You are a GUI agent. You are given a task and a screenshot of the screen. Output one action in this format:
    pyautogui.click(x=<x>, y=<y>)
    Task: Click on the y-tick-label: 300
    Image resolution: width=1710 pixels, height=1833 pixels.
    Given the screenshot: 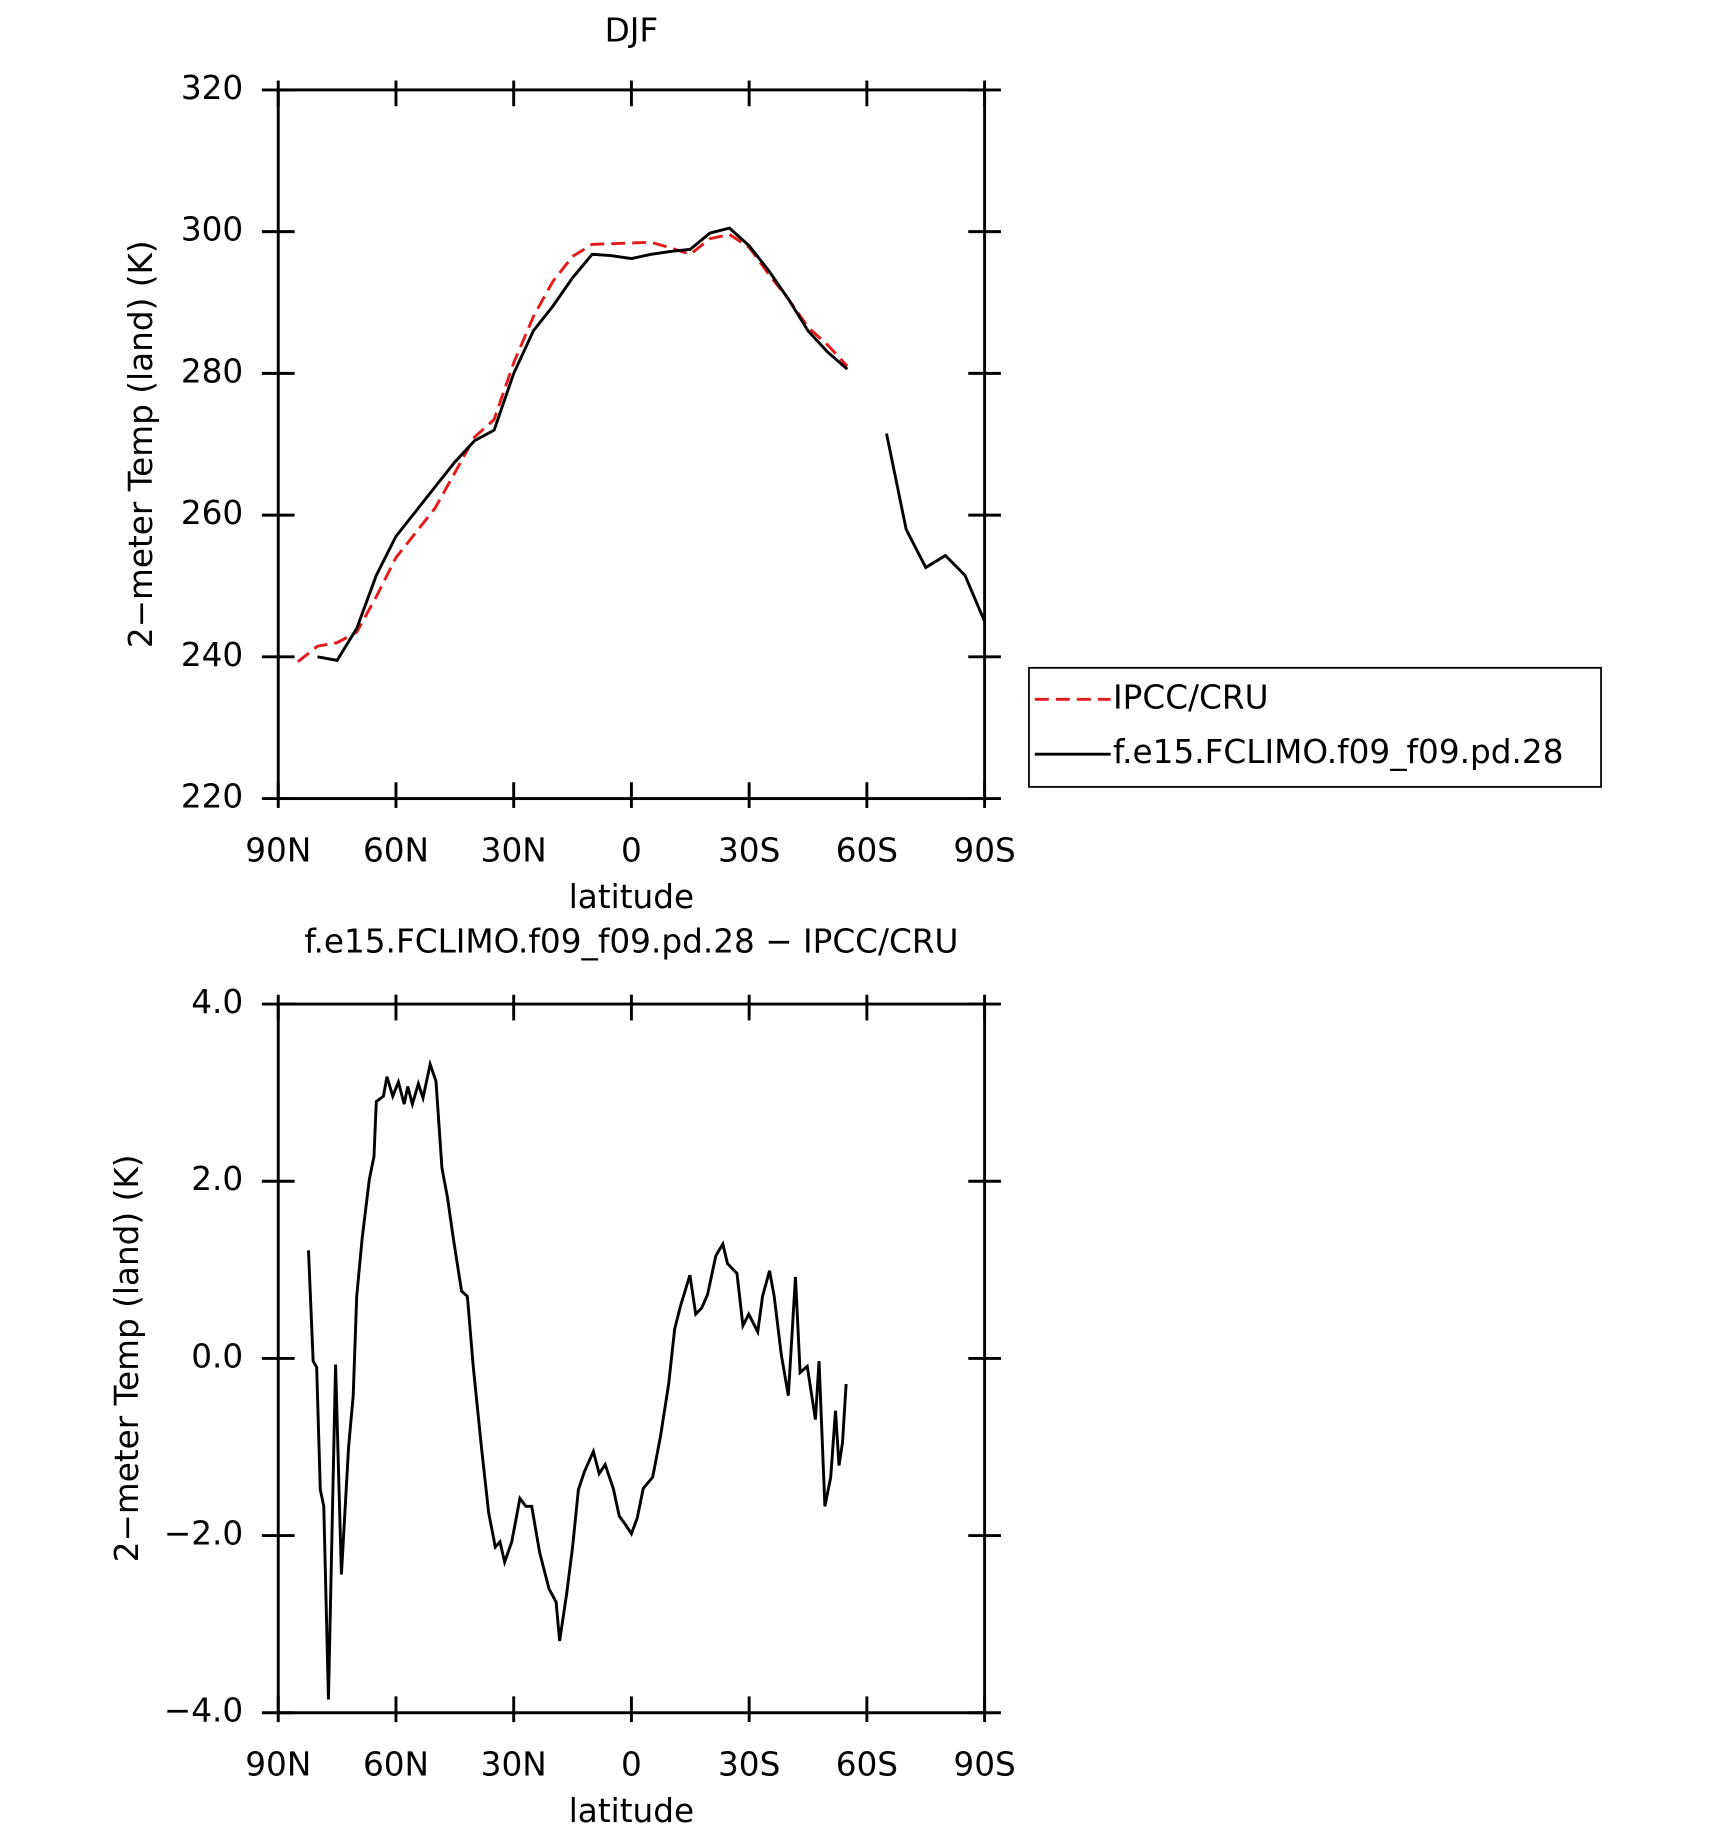 What is the action you would take?
    pyautogui.click(x=212, y=230)
    